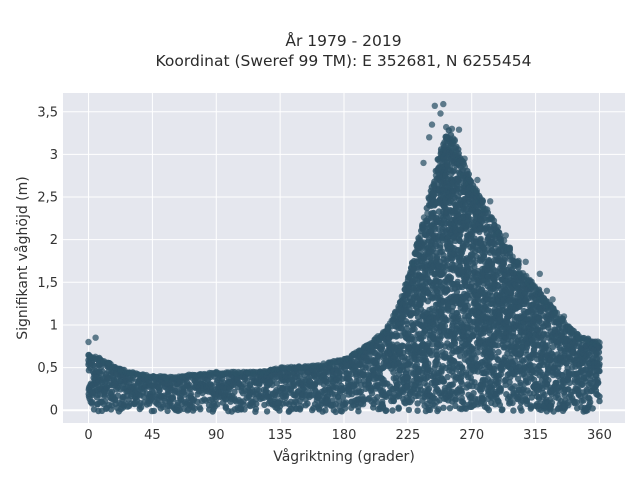  Describe the element at coordinates (343, 40) in the screenshot. I see `chart-title-line-1: År 1979 - 2019` at that location.